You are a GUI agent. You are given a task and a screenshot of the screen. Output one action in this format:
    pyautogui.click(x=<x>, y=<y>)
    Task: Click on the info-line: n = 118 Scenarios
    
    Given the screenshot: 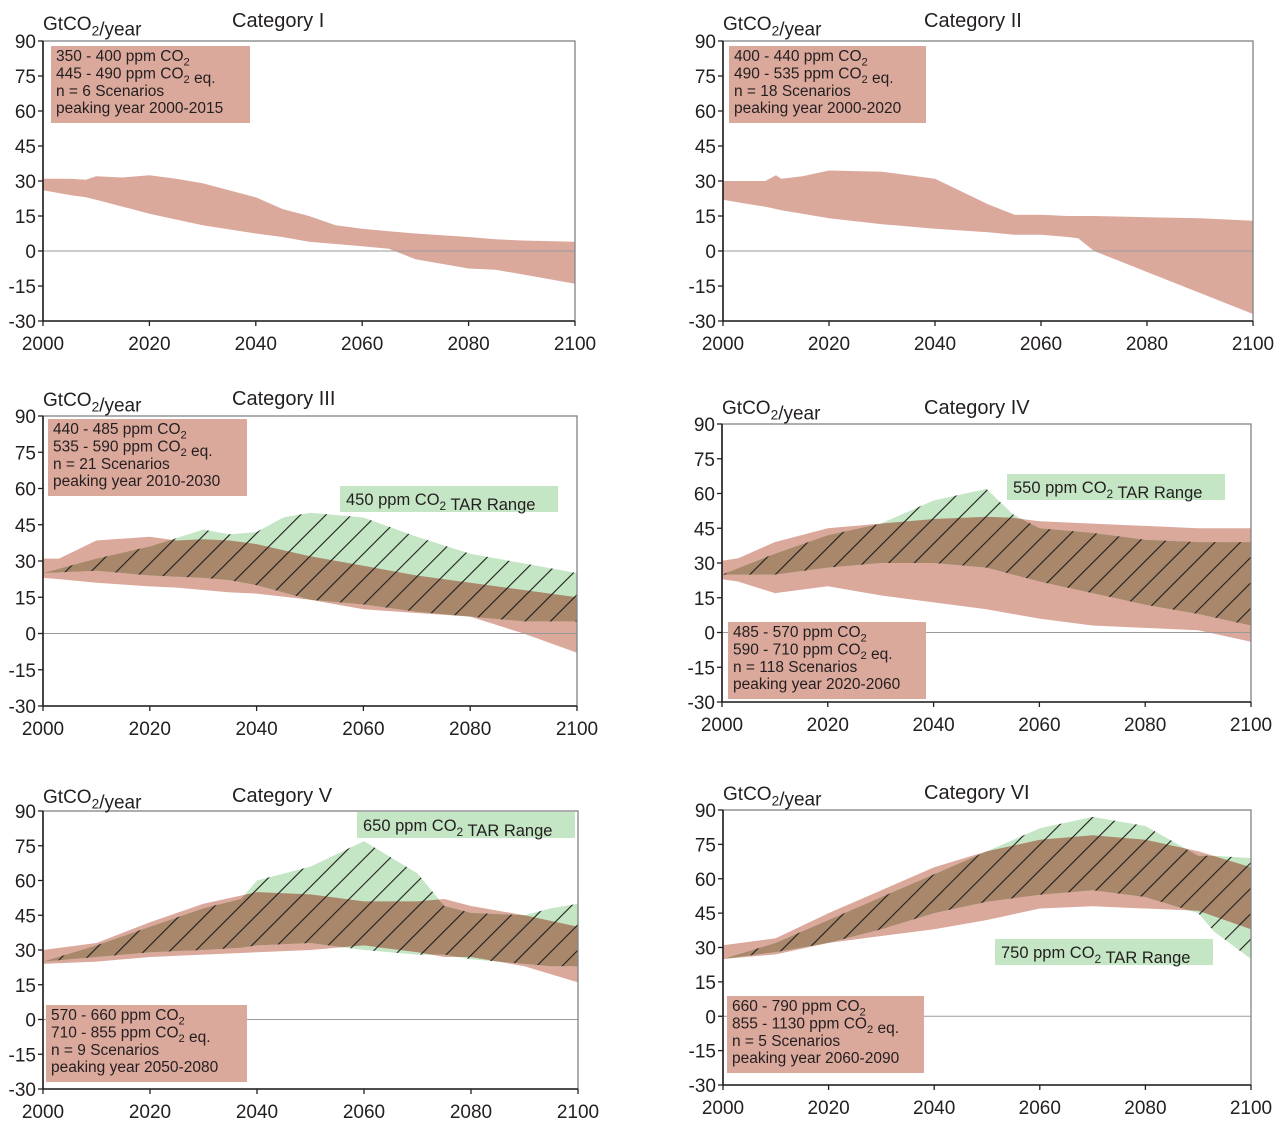 What is the action you would take?
    pyautogui.click(x=795, y=667)
    